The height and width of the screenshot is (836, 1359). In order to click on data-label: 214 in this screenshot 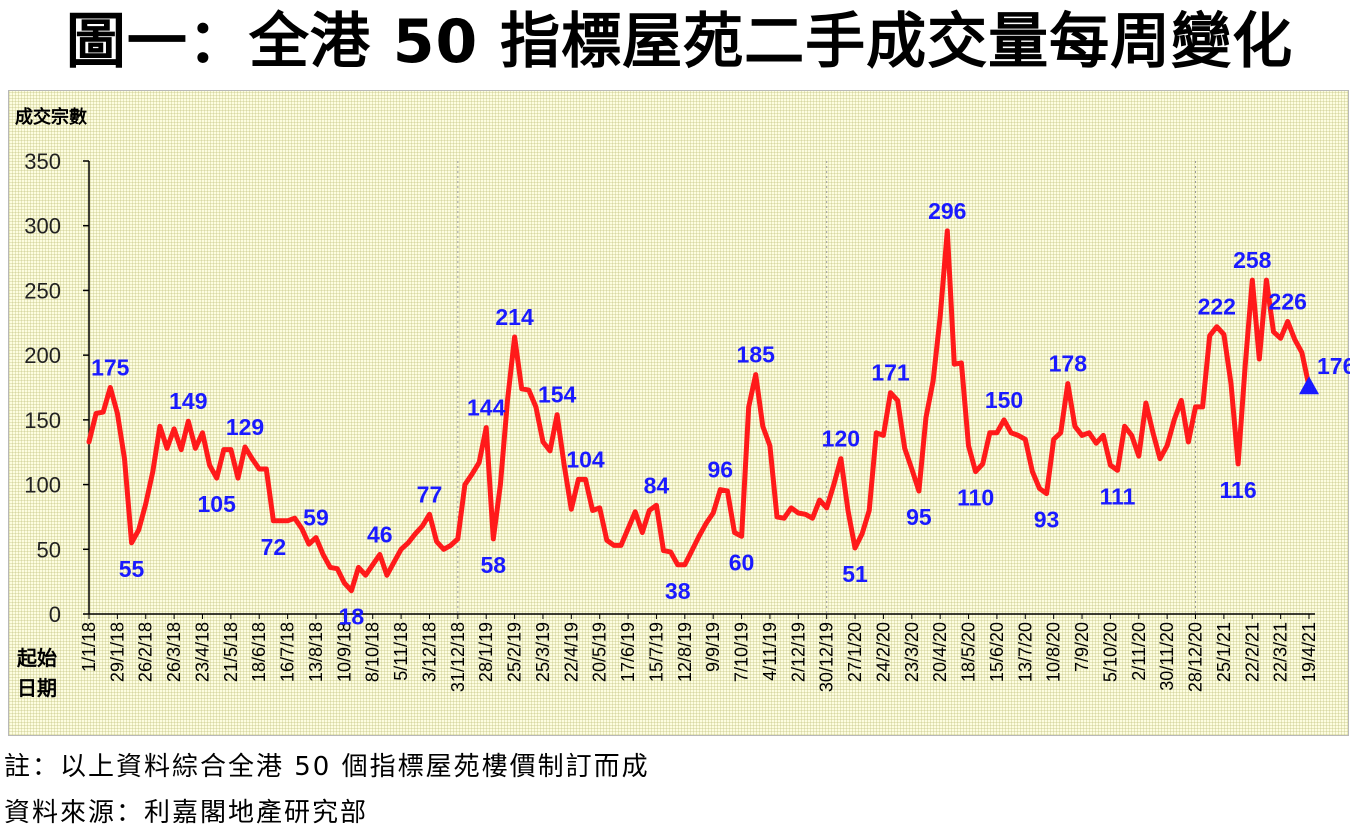, I will do `click(514, 317)`.